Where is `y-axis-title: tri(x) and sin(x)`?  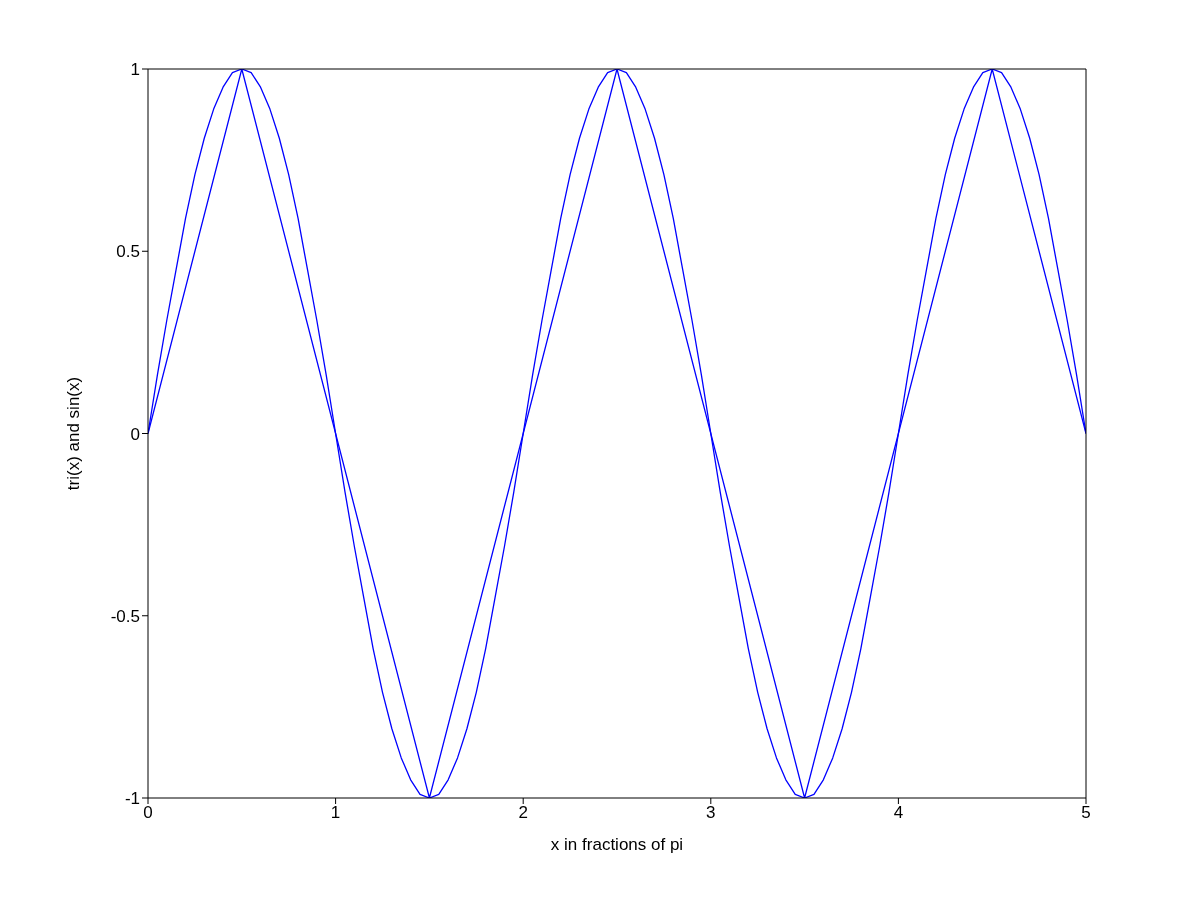 y-axis-title: tri(x) and sin(x) is located at coordinates (74, 433).